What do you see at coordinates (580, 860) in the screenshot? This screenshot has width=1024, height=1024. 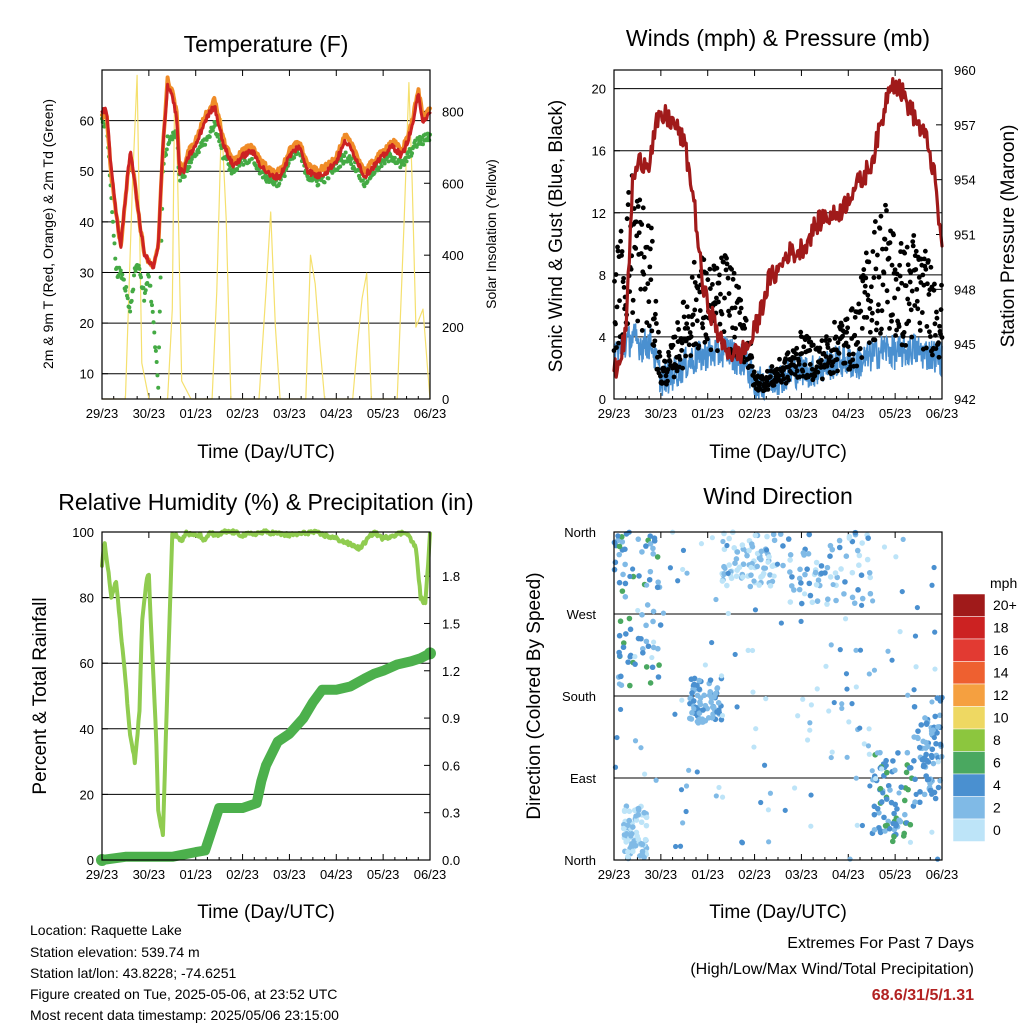 I see `direction-tick-label: North` at bounding box center [580, 860].